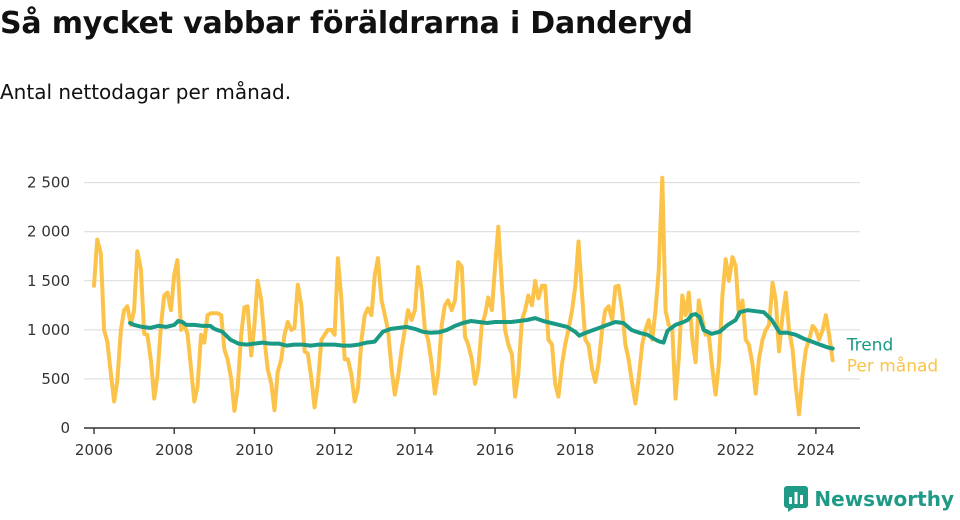  What do you see at coordinates (146, 92) in the screenshot?
I see `chart-subtitle: Antal nettodagar per månad.` at bounding box center [146, 92].